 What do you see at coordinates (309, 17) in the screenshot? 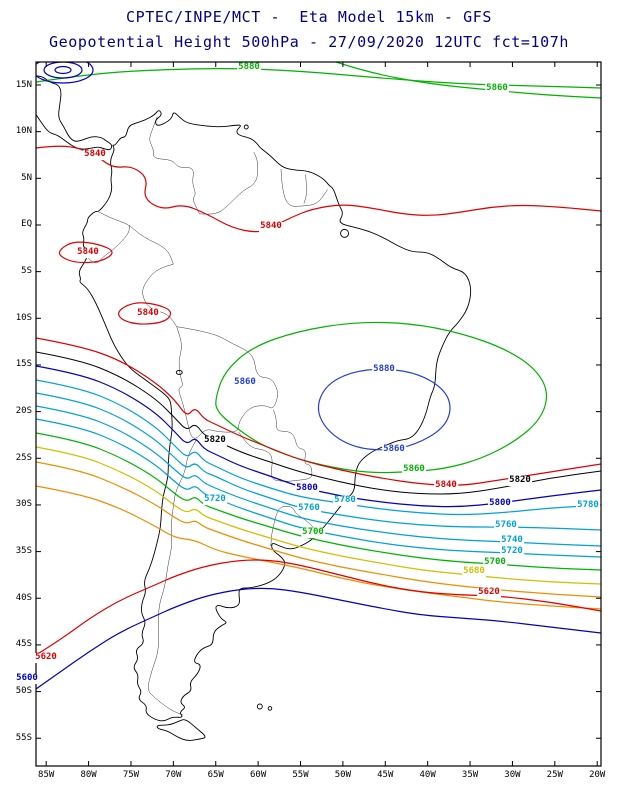
I see `page-title: CPTEC/INPE/MCT - Eta Model 15km - GFS` at bounding box center [309, 17].